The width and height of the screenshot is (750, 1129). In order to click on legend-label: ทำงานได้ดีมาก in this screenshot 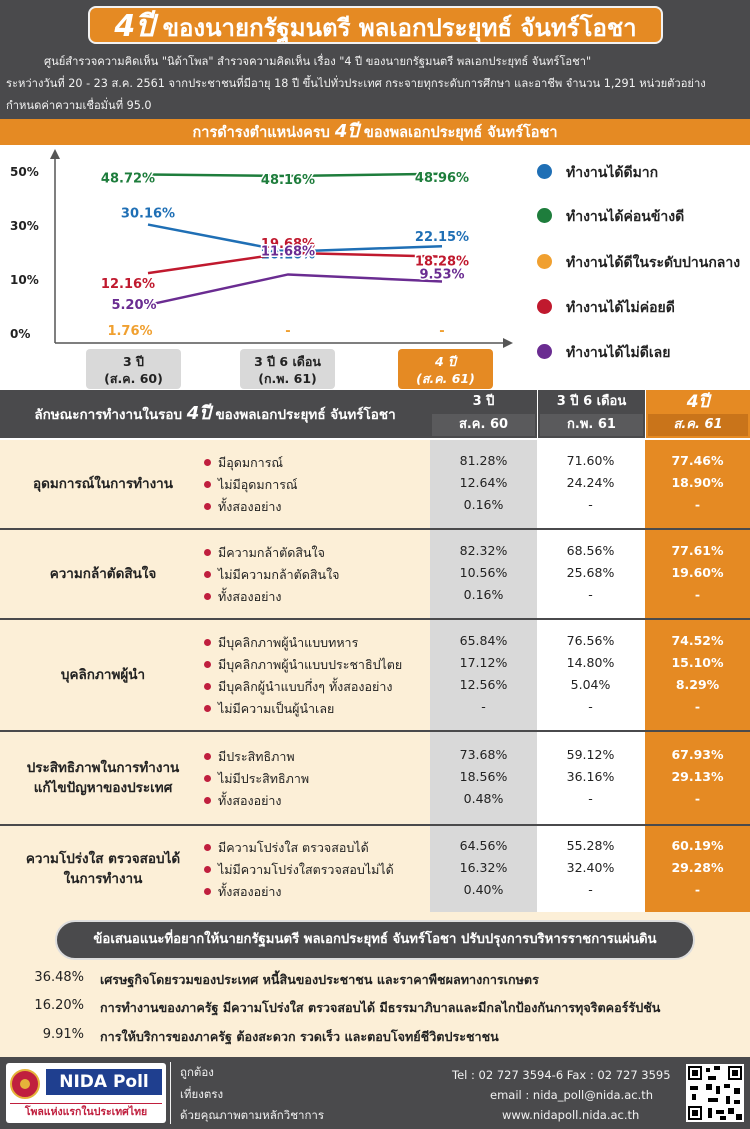, I will do `click(612, 173)`.